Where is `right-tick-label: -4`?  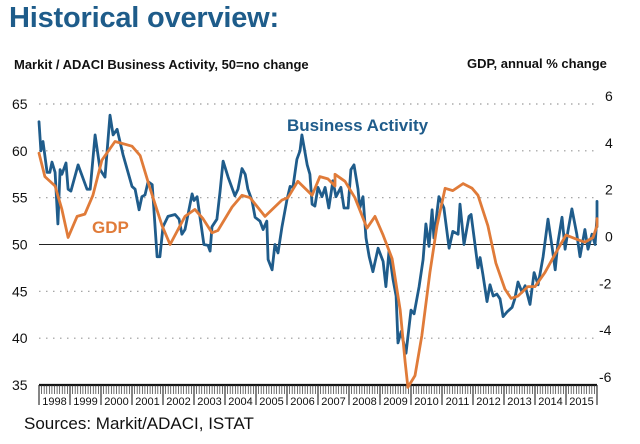 right-tick-label: -4 is located at coordinates (605, 330).